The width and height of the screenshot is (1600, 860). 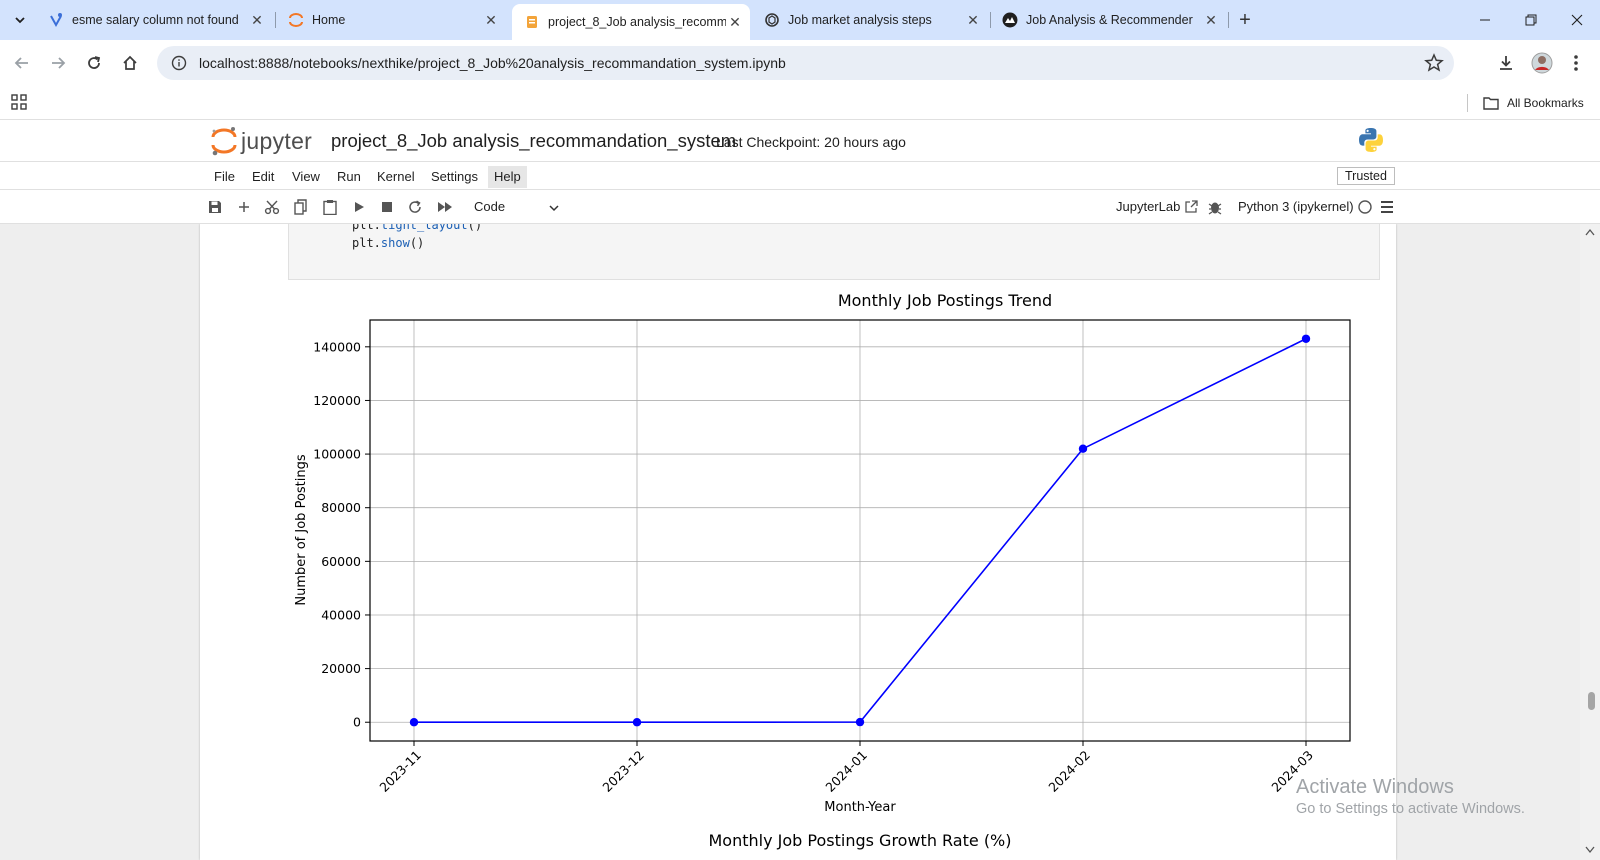 What do you see at coordinates (330, 207) in the screenshot?
I see `paste-icon` at bounding box center [330, 207].